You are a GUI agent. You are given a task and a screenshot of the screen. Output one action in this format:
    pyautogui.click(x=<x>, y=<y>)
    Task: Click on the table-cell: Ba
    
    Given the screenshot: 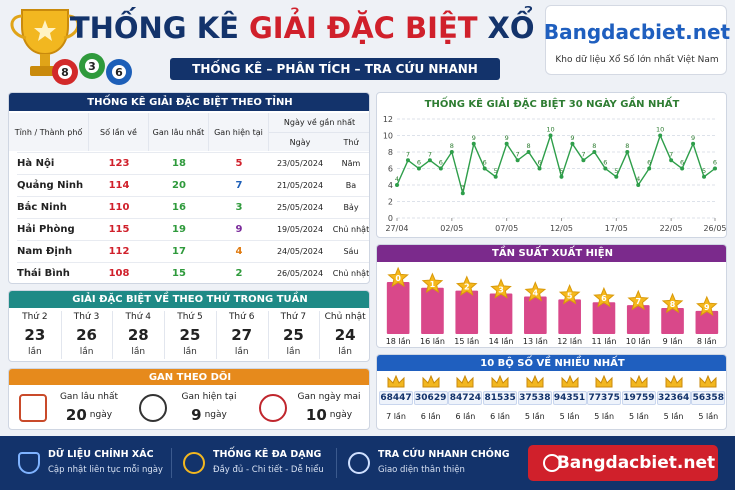 What is the action you would take?
    pyautogui.click(x=350, y=185)
    